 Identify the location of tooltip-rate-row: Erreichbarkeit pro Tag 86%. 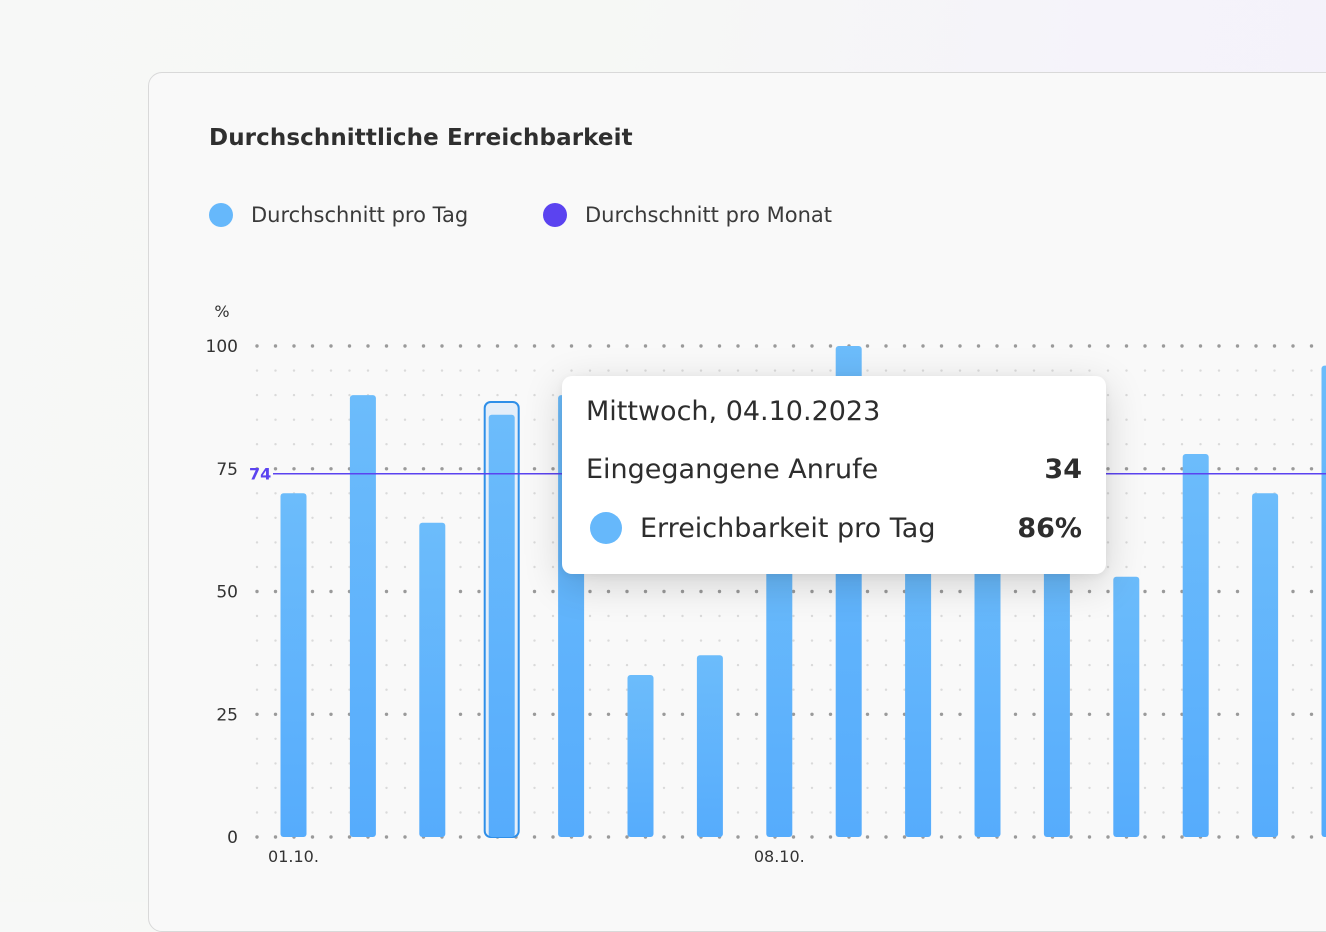
(834, 528).